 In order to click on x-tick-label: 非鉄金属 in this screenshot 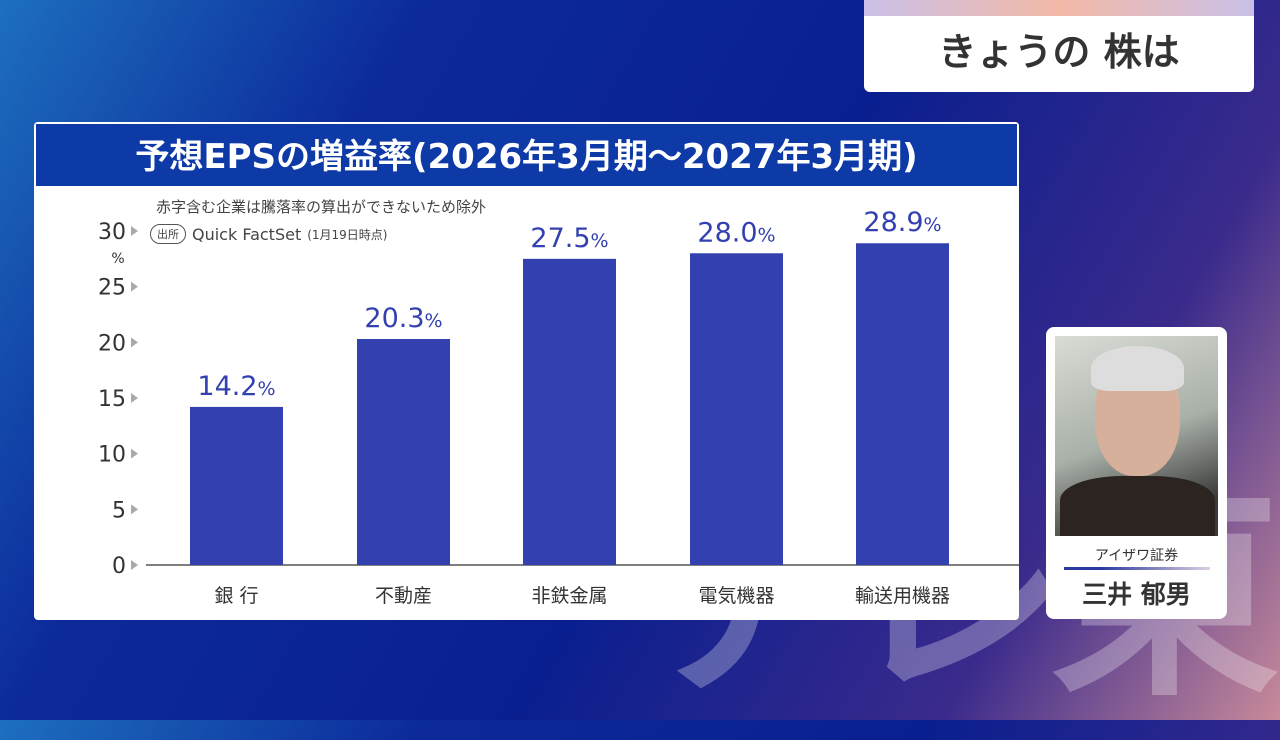, I will do `click(569, 596)`.